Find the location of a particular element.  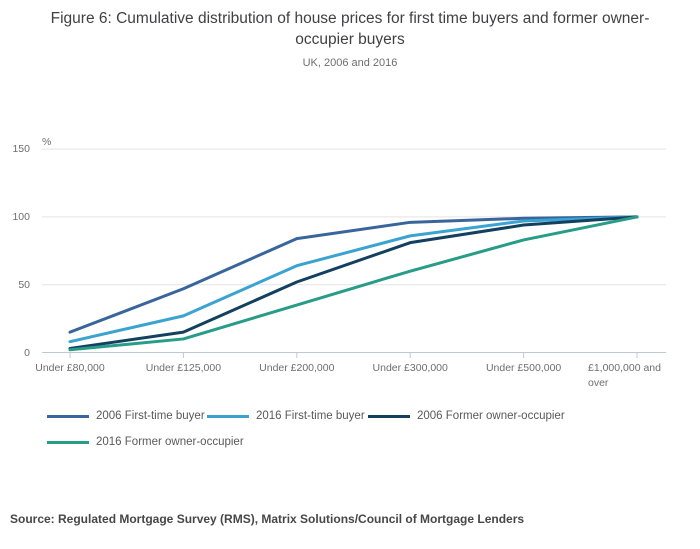

legend-item-2016-first-time-buyer: 2016 First-time buyer is located at coordinates (286, 416).